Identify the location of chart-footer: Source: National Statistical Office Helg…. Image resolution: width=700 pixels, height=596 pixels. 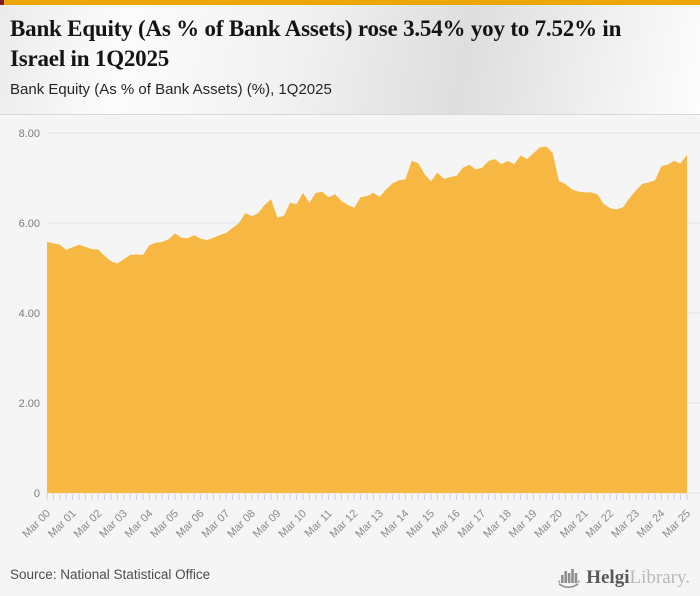
(350, 576).